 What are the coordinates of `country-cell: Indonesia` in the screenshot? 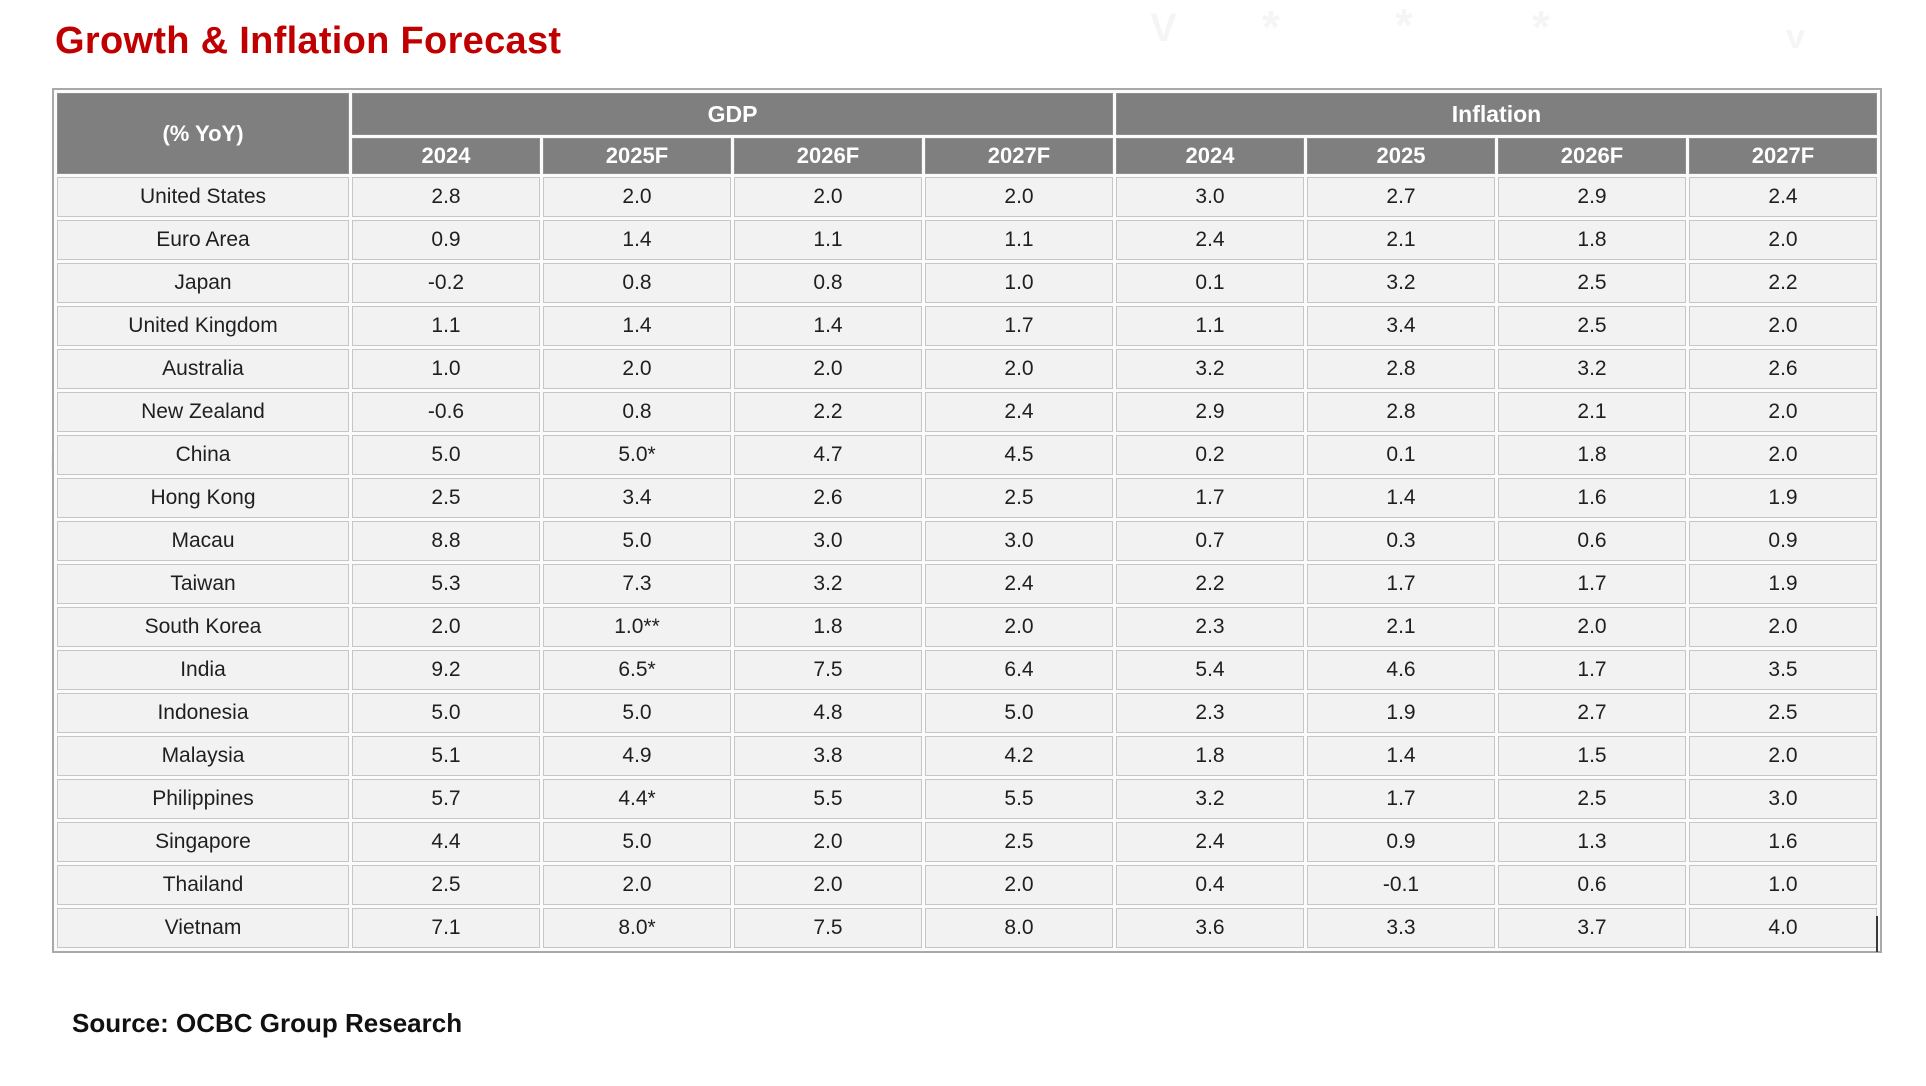 It's located at (203, 713).